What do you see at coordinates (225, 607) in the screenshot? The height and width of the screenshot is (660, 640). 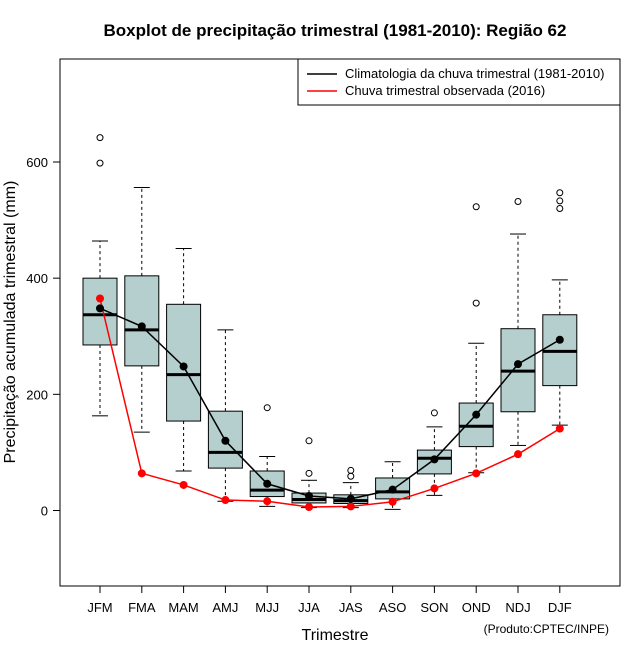 I see `x-tick-label-amj: AMJ` at bounding box center [225, 607].